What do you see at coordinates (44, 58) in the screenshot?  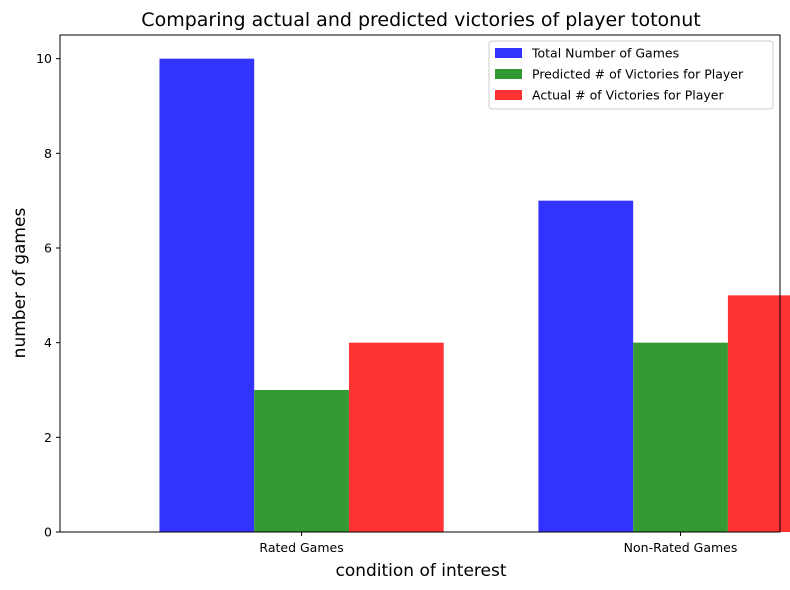 I see `y-tick-label: 10` at bounding box center [44, 58].